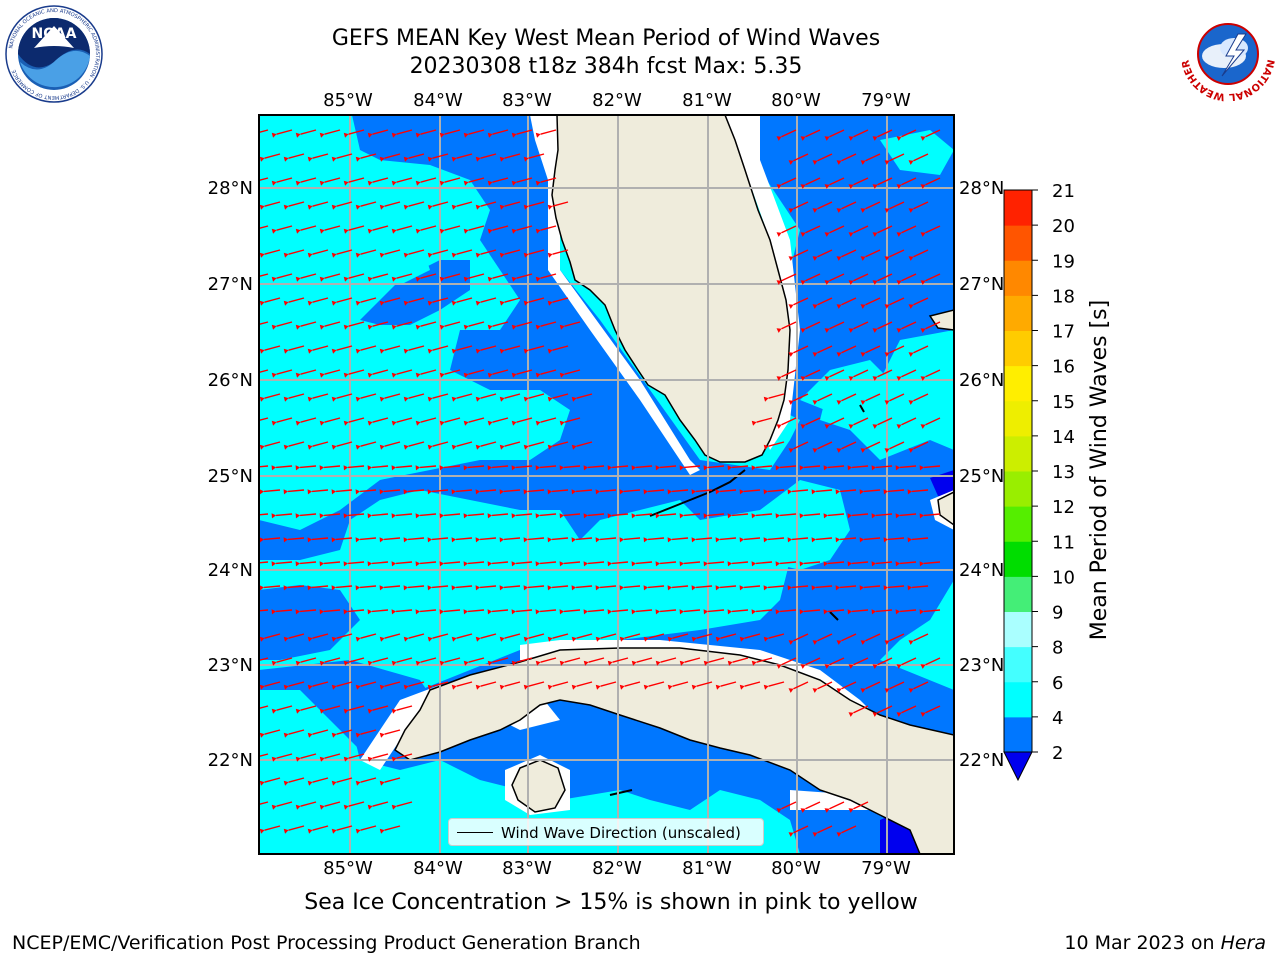  What do you see at coordinates (981, 665) in the screenshot?
I see `lat-label: 23°N` at bounding box center [981, 665].